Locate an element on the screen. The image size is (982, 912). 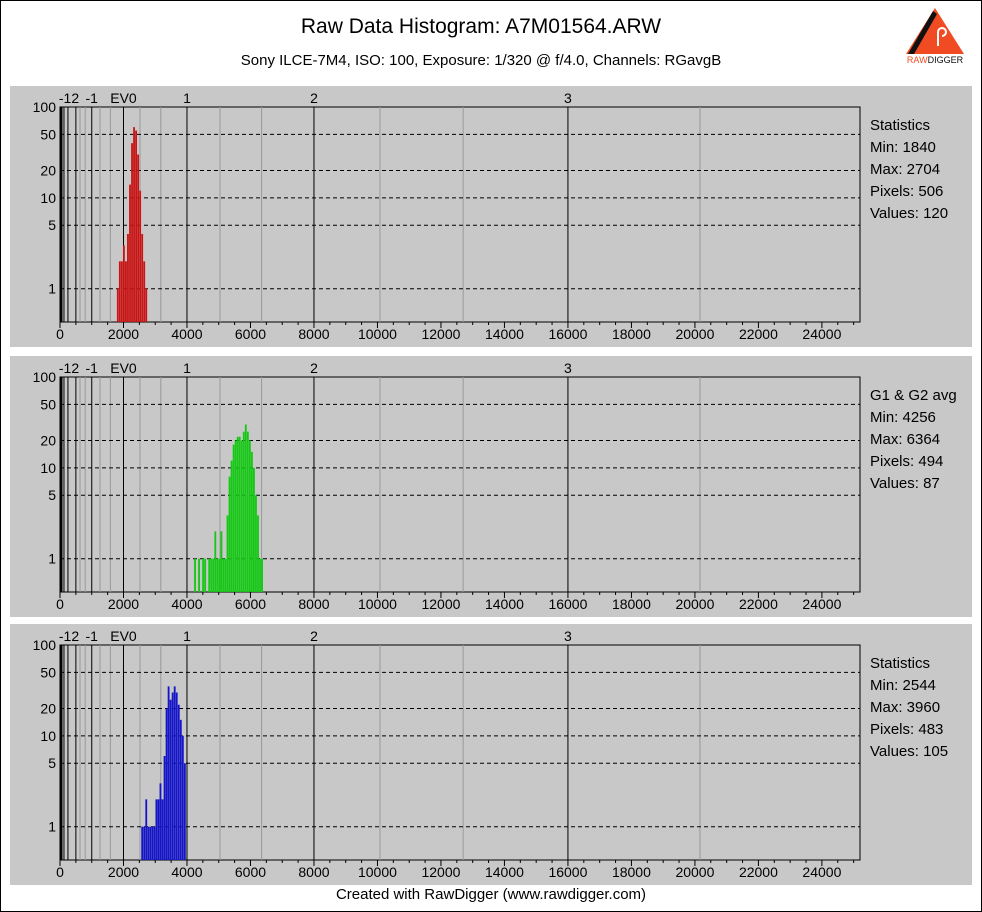
ev-label: 1 is located at coordinates (187, 368).